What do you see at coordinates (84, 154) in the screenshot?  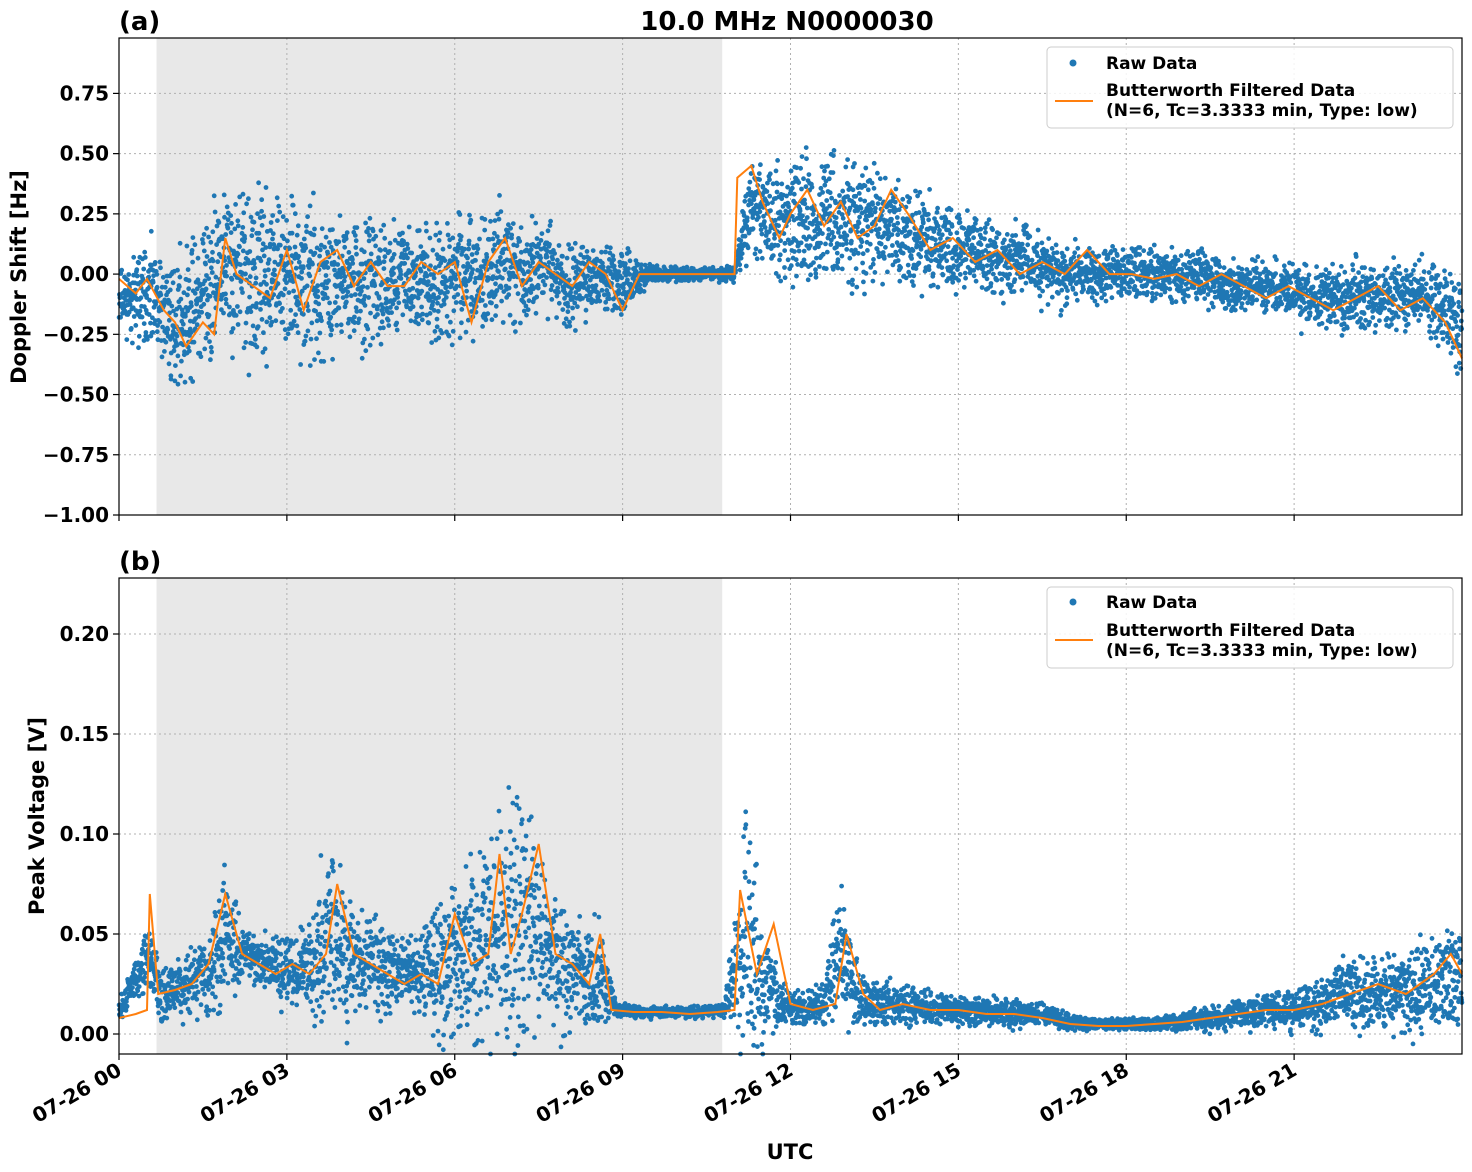 I see `y-tick-label: 0.50` at bounding box center [84, 154].